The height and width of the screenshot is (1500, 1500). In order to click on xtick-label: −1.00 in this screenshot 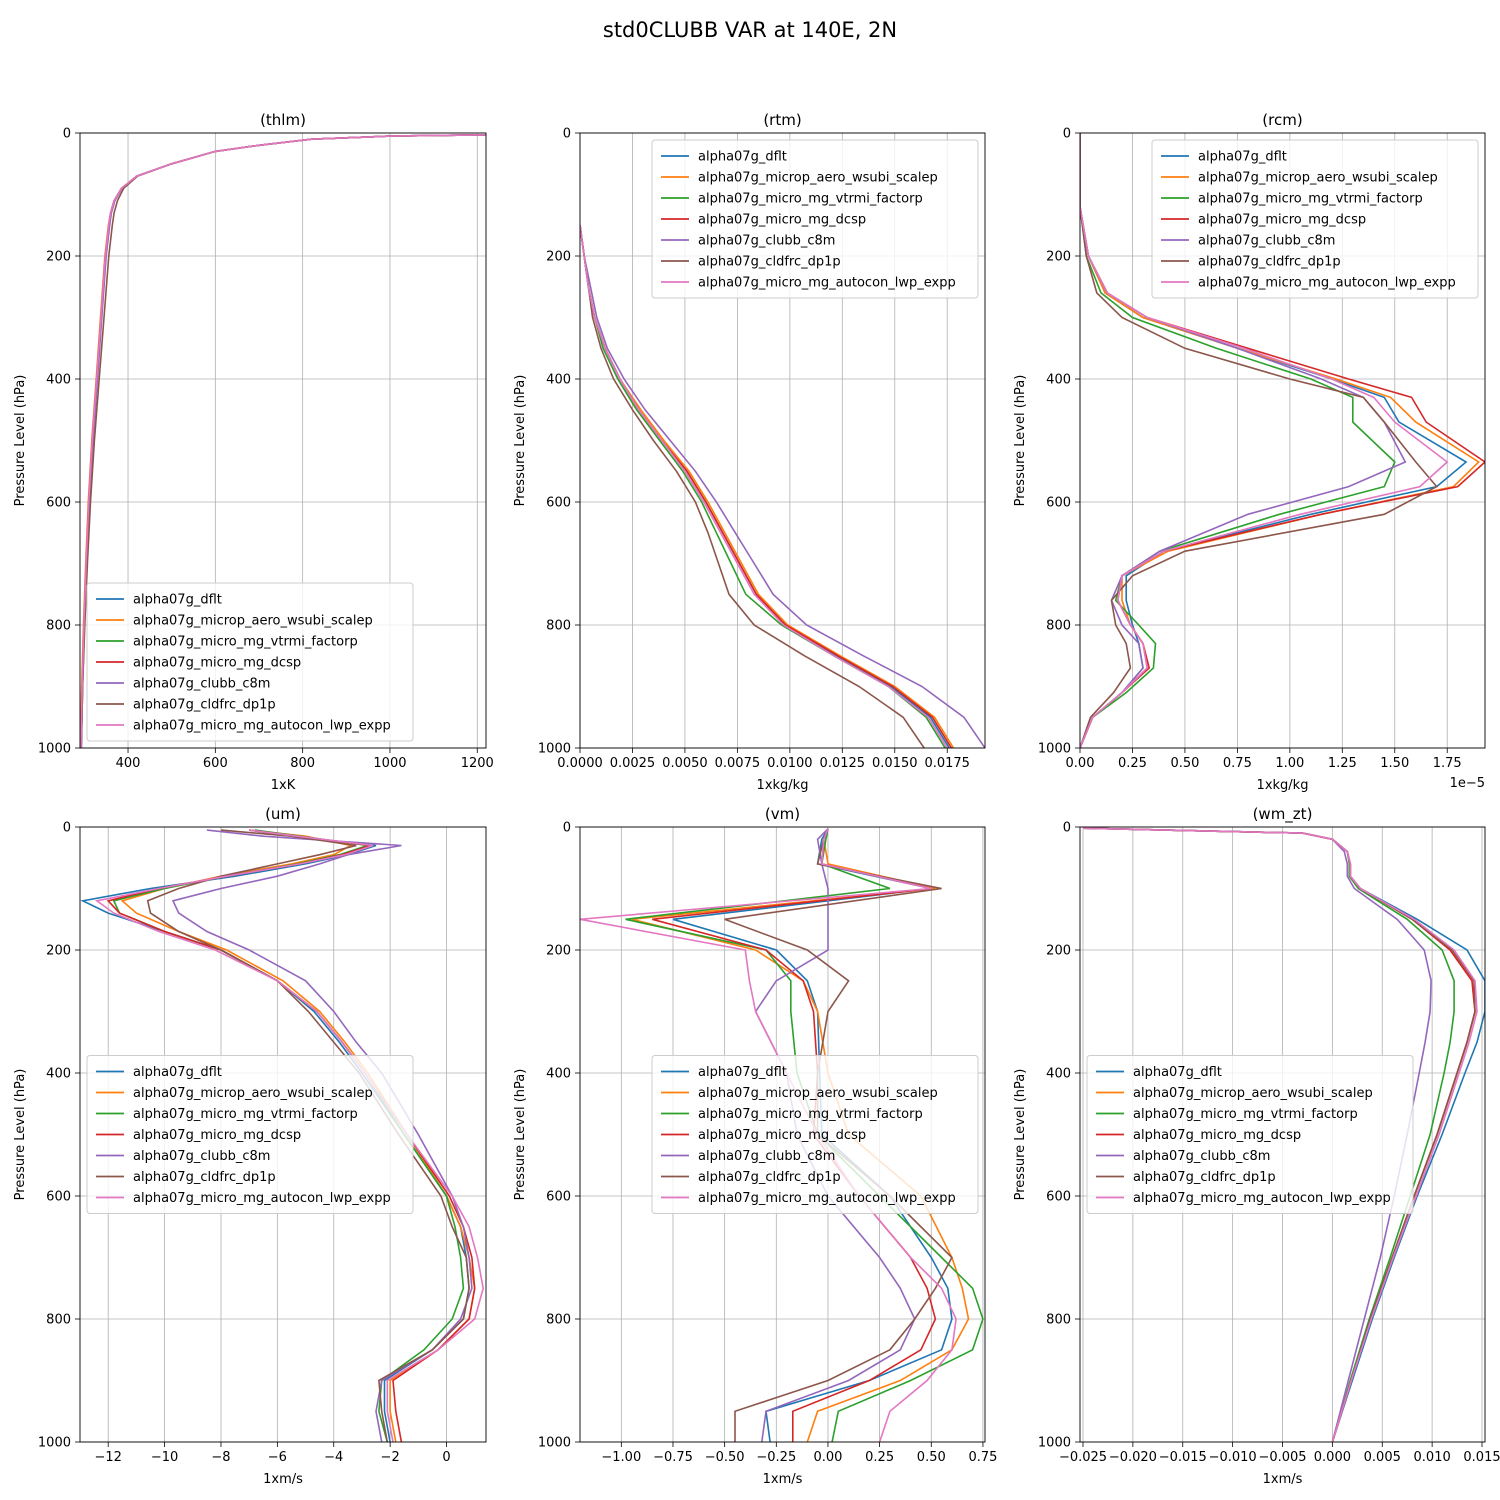, I will do `click(621, 1457)`.